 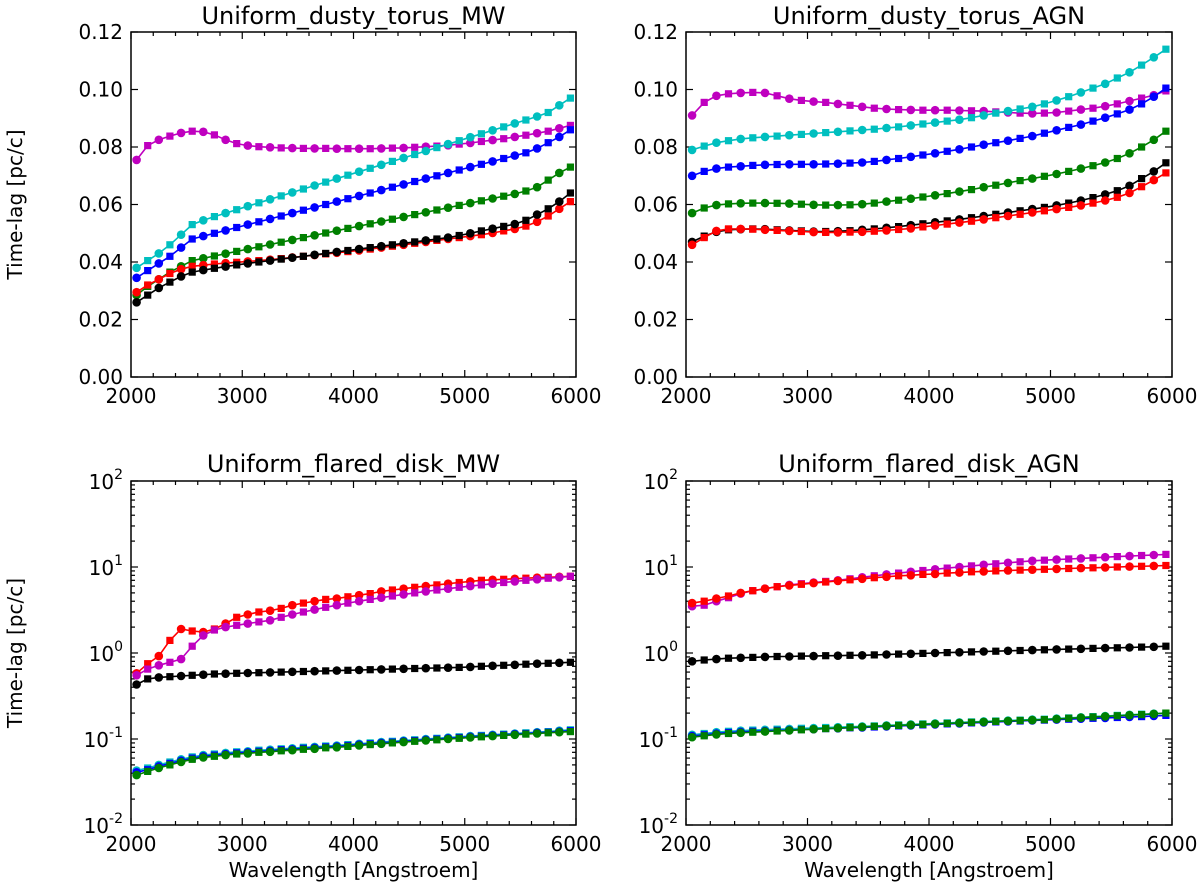 What do you see at coordinates (928, 725) in the screenshot?
I see `series-green` at bounding box center [928, 725].